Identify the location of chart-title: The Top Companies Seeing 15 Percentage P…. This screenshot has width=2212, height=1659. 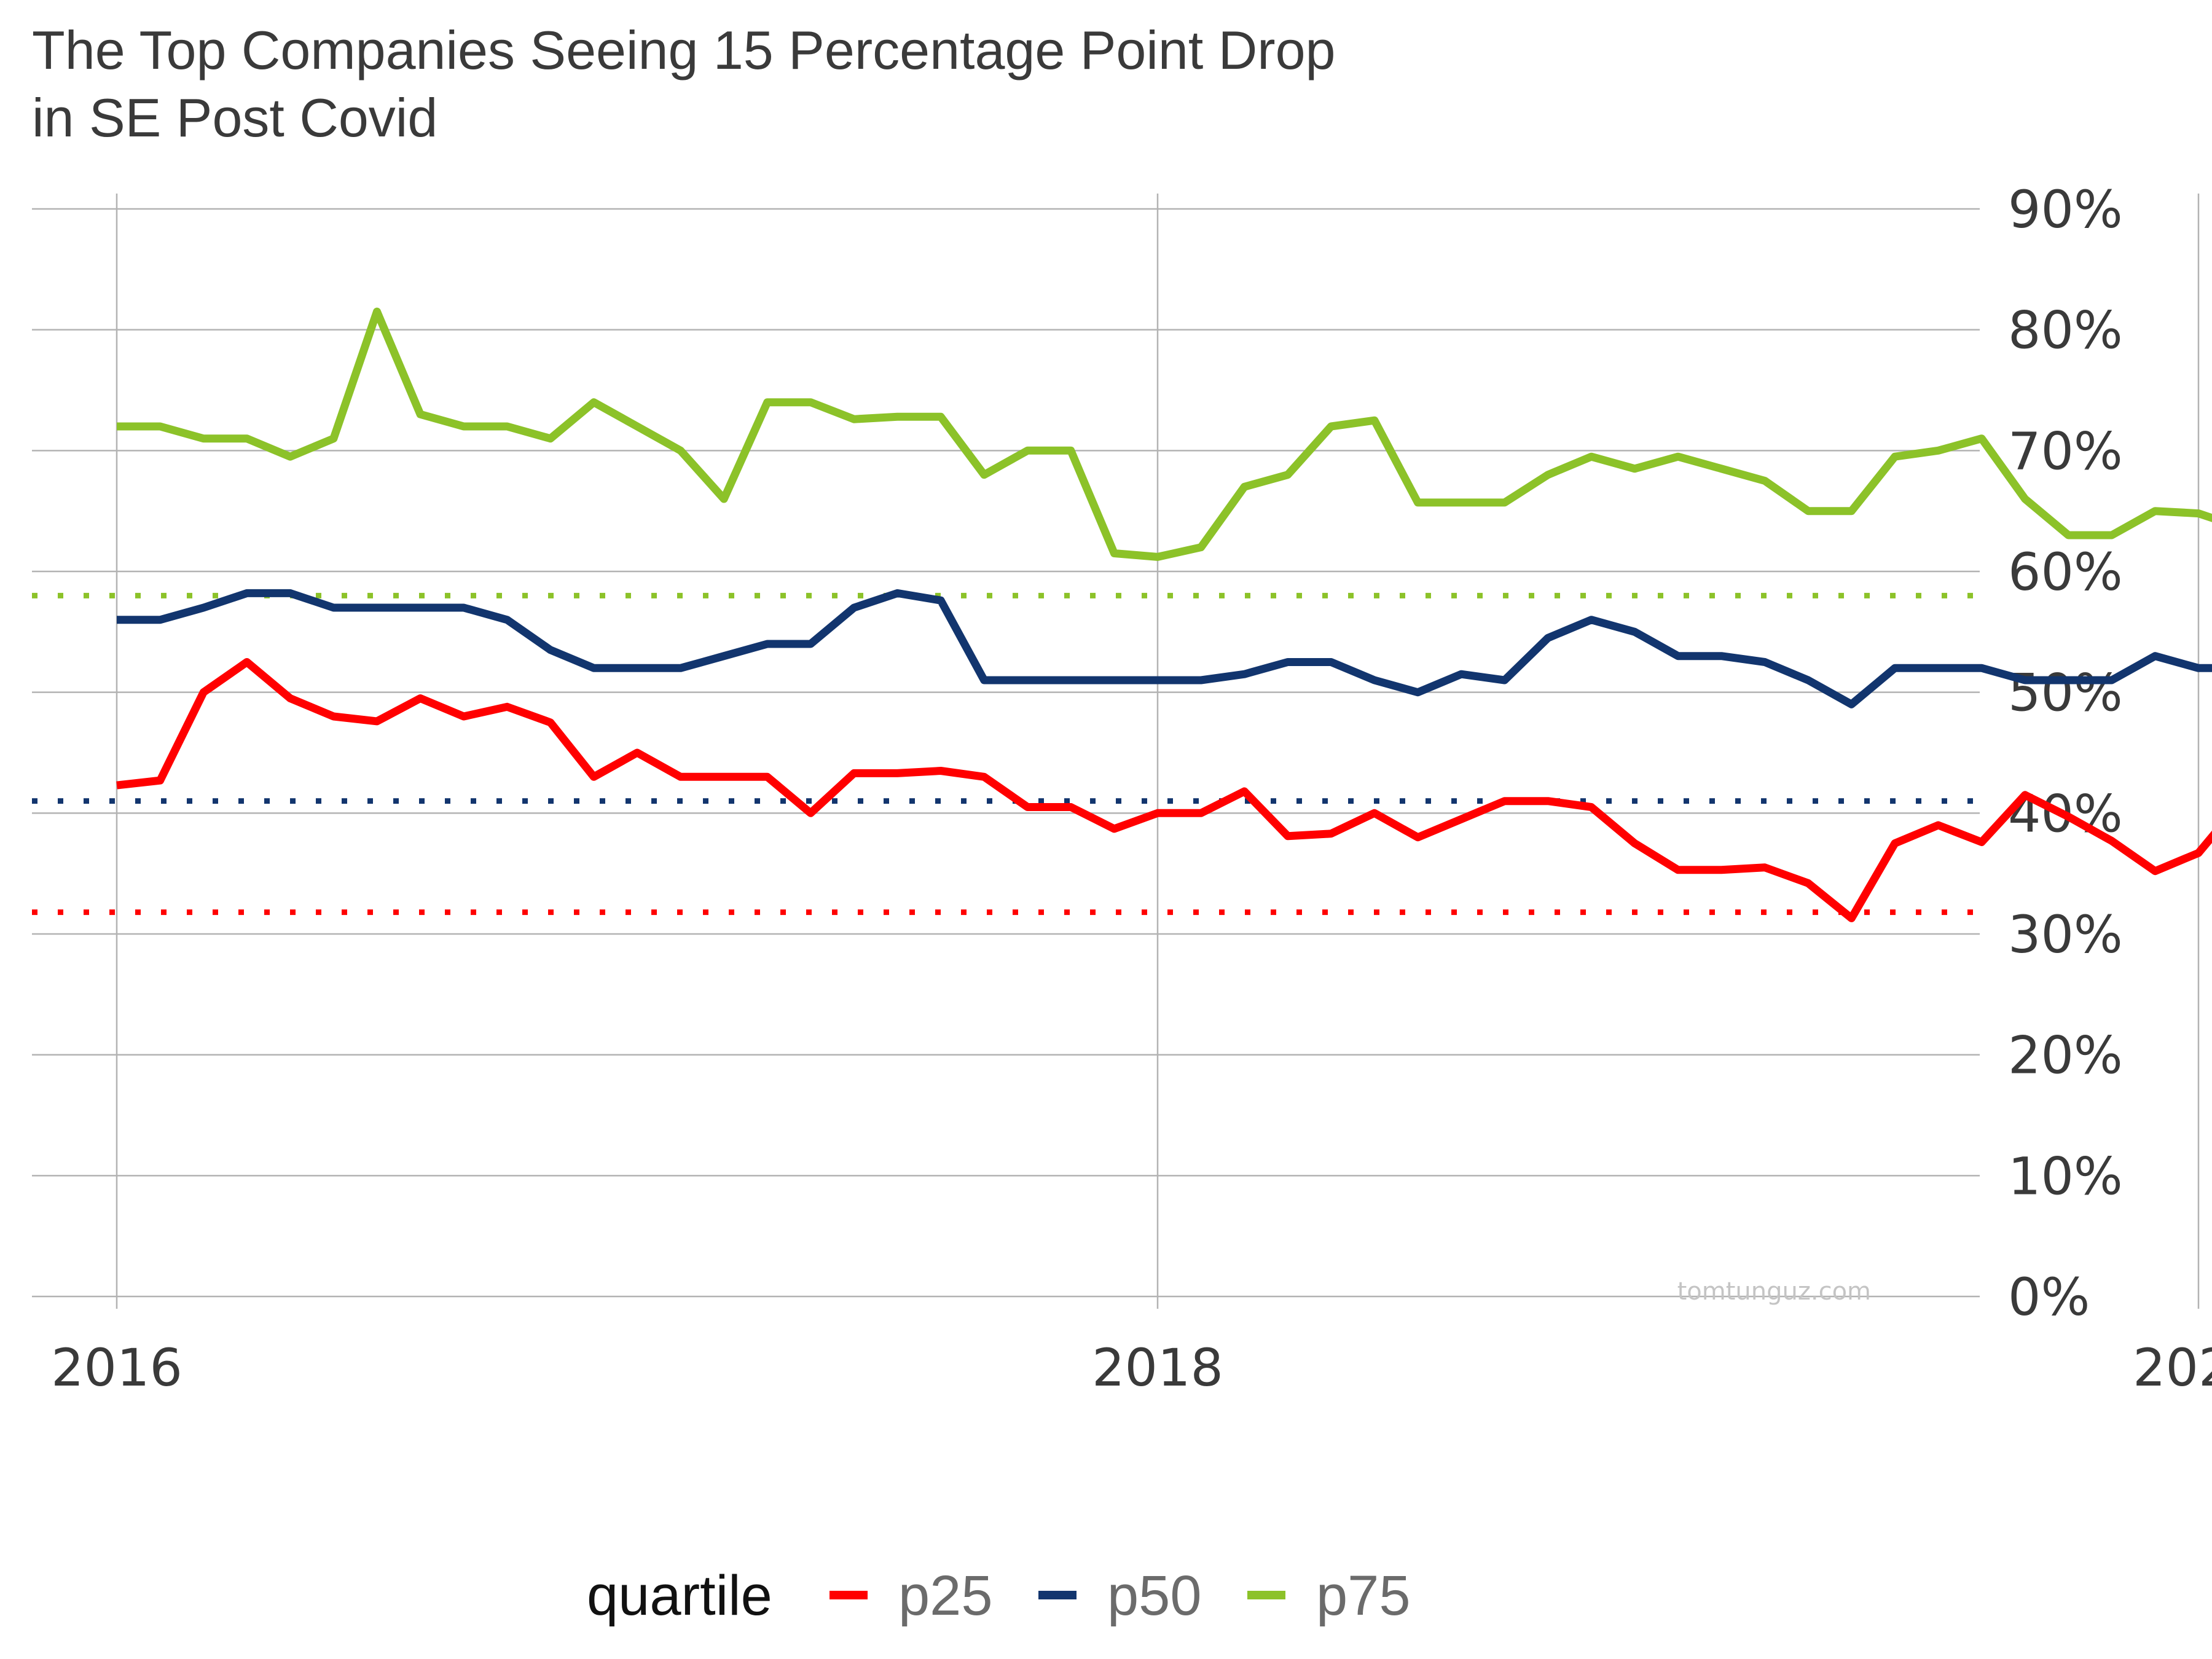
(684, 84).